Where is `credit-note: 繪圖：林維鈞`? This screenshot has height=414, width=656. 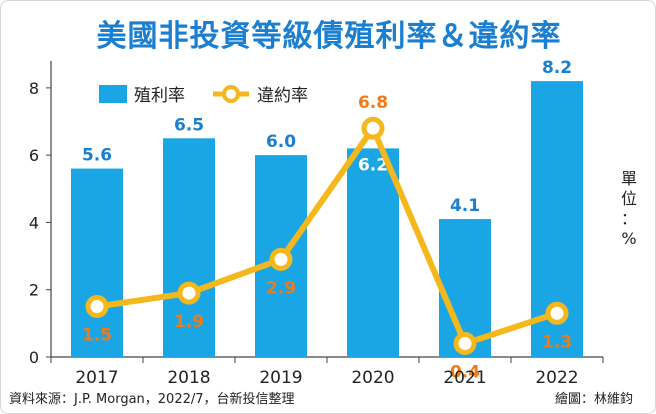 credit-note: 繪圖：林維鈞 is located at coordinates (593, 399).